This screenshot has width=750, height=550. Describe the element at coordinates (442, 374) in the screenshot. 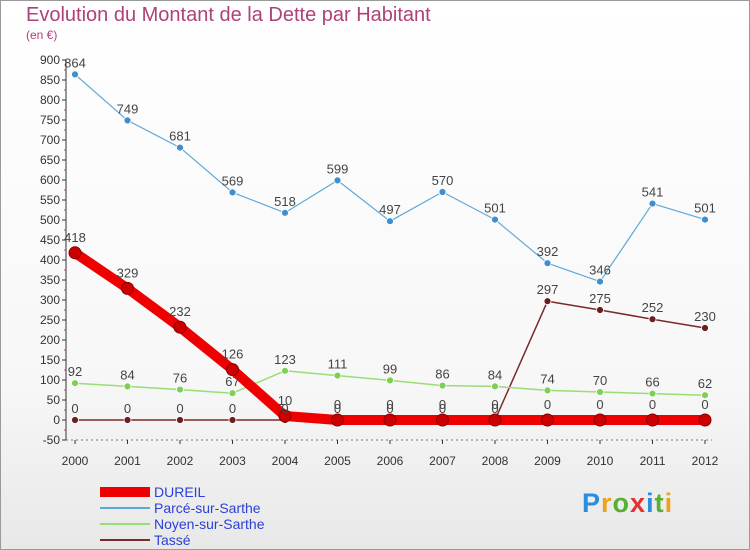

I see `data-label-noyen-sur-sarthe: 86` at that location.